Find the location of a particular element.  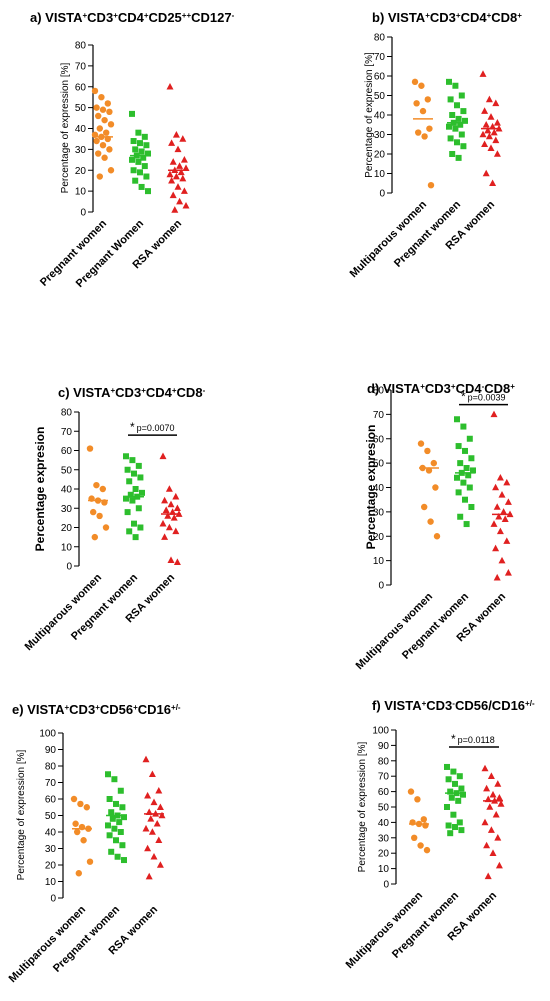

y-tick-label: 70 is located at coordinates (380, 57).